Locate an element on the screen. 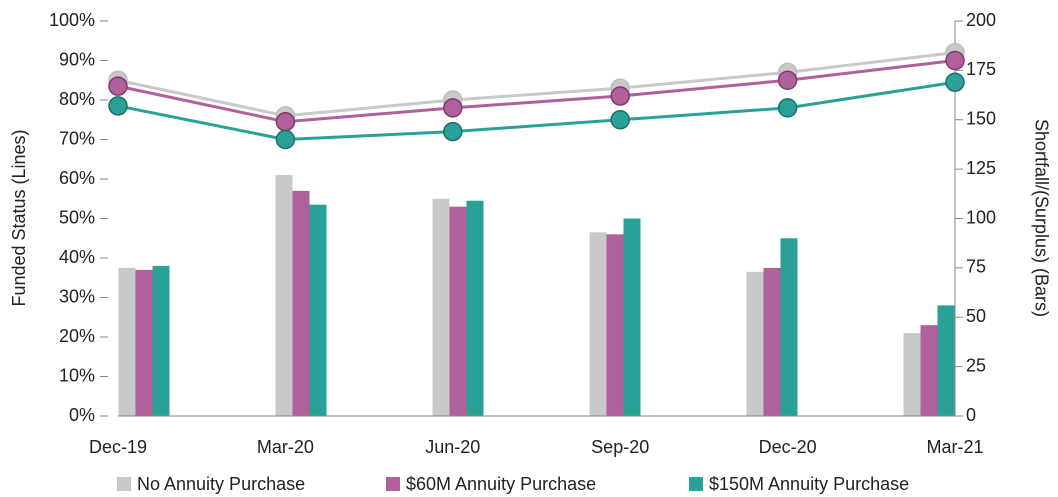 This screenshot has width=1058, height=497. y2-tick-label: 200 is located at coordinates (981, 20).